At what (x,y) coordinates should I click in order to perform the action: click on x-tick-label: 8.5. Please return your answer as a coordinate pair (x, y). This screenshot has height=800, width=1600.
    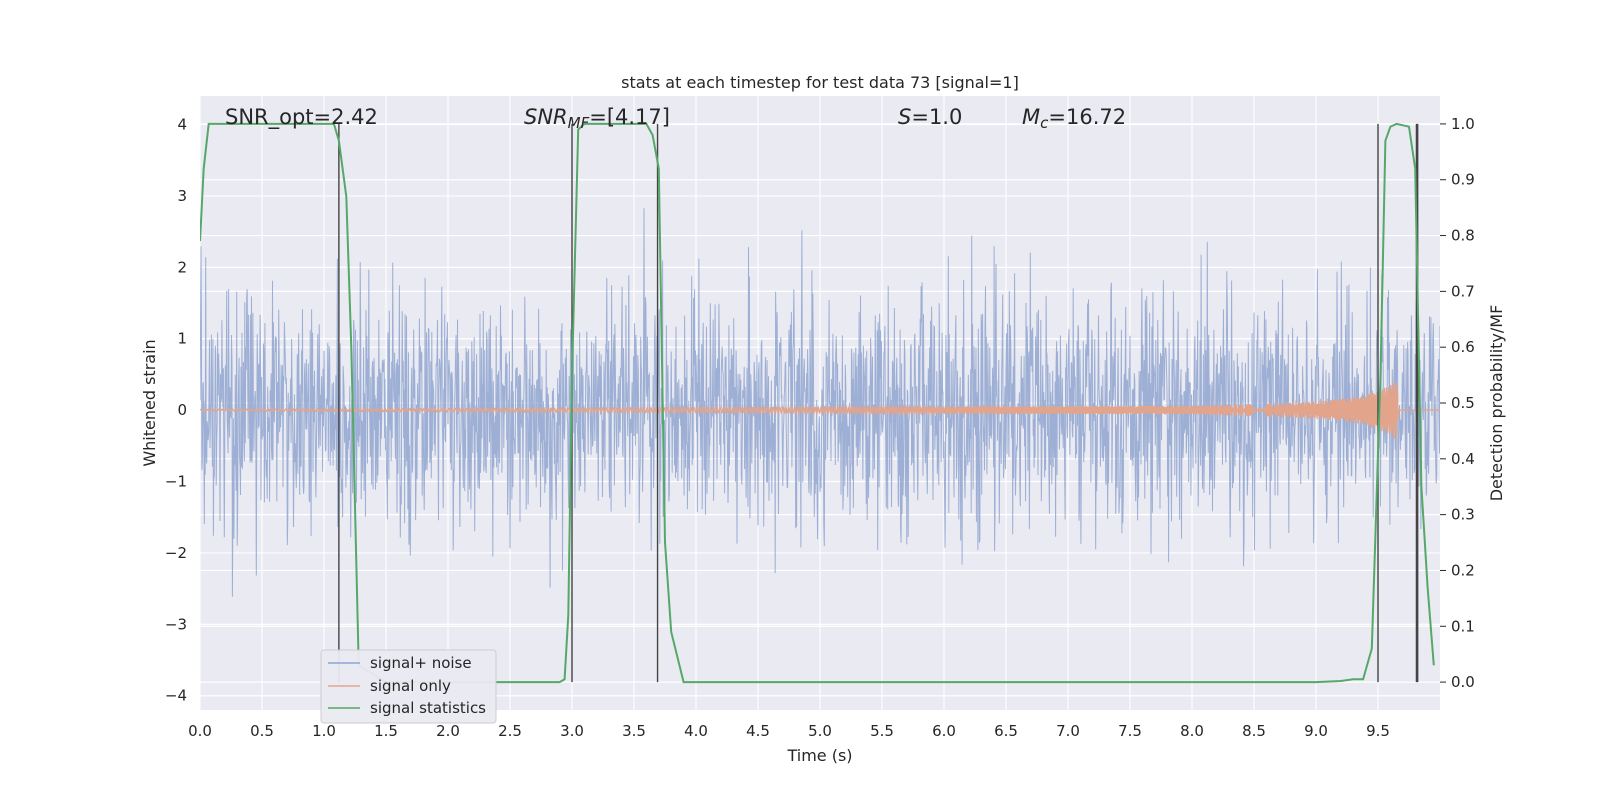
    Looking at the image, I should click on (1254, 731).